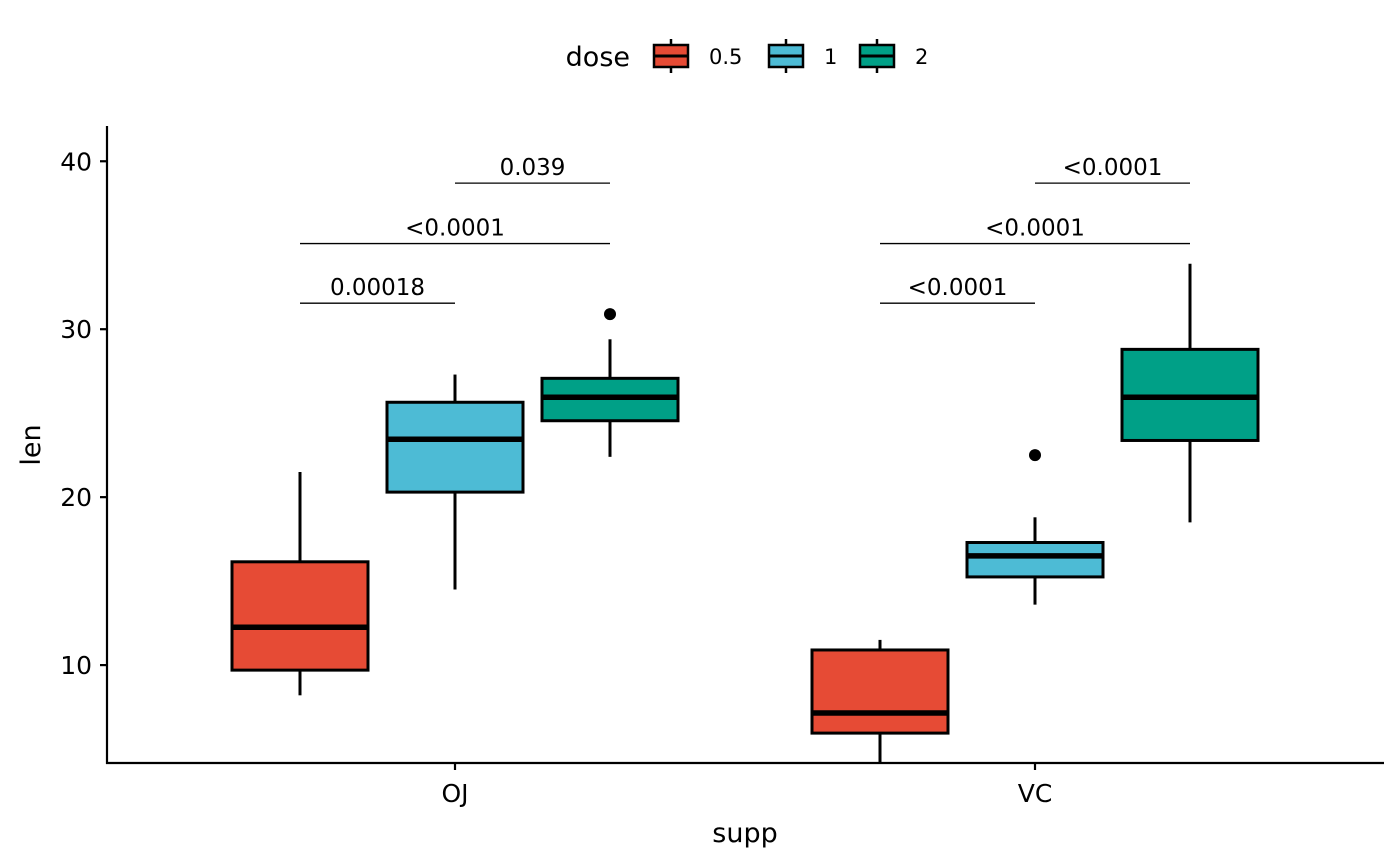  Describe the element at coordinates (725, 57) in the screenshot. I see `legend-label: 0.5` at that location.